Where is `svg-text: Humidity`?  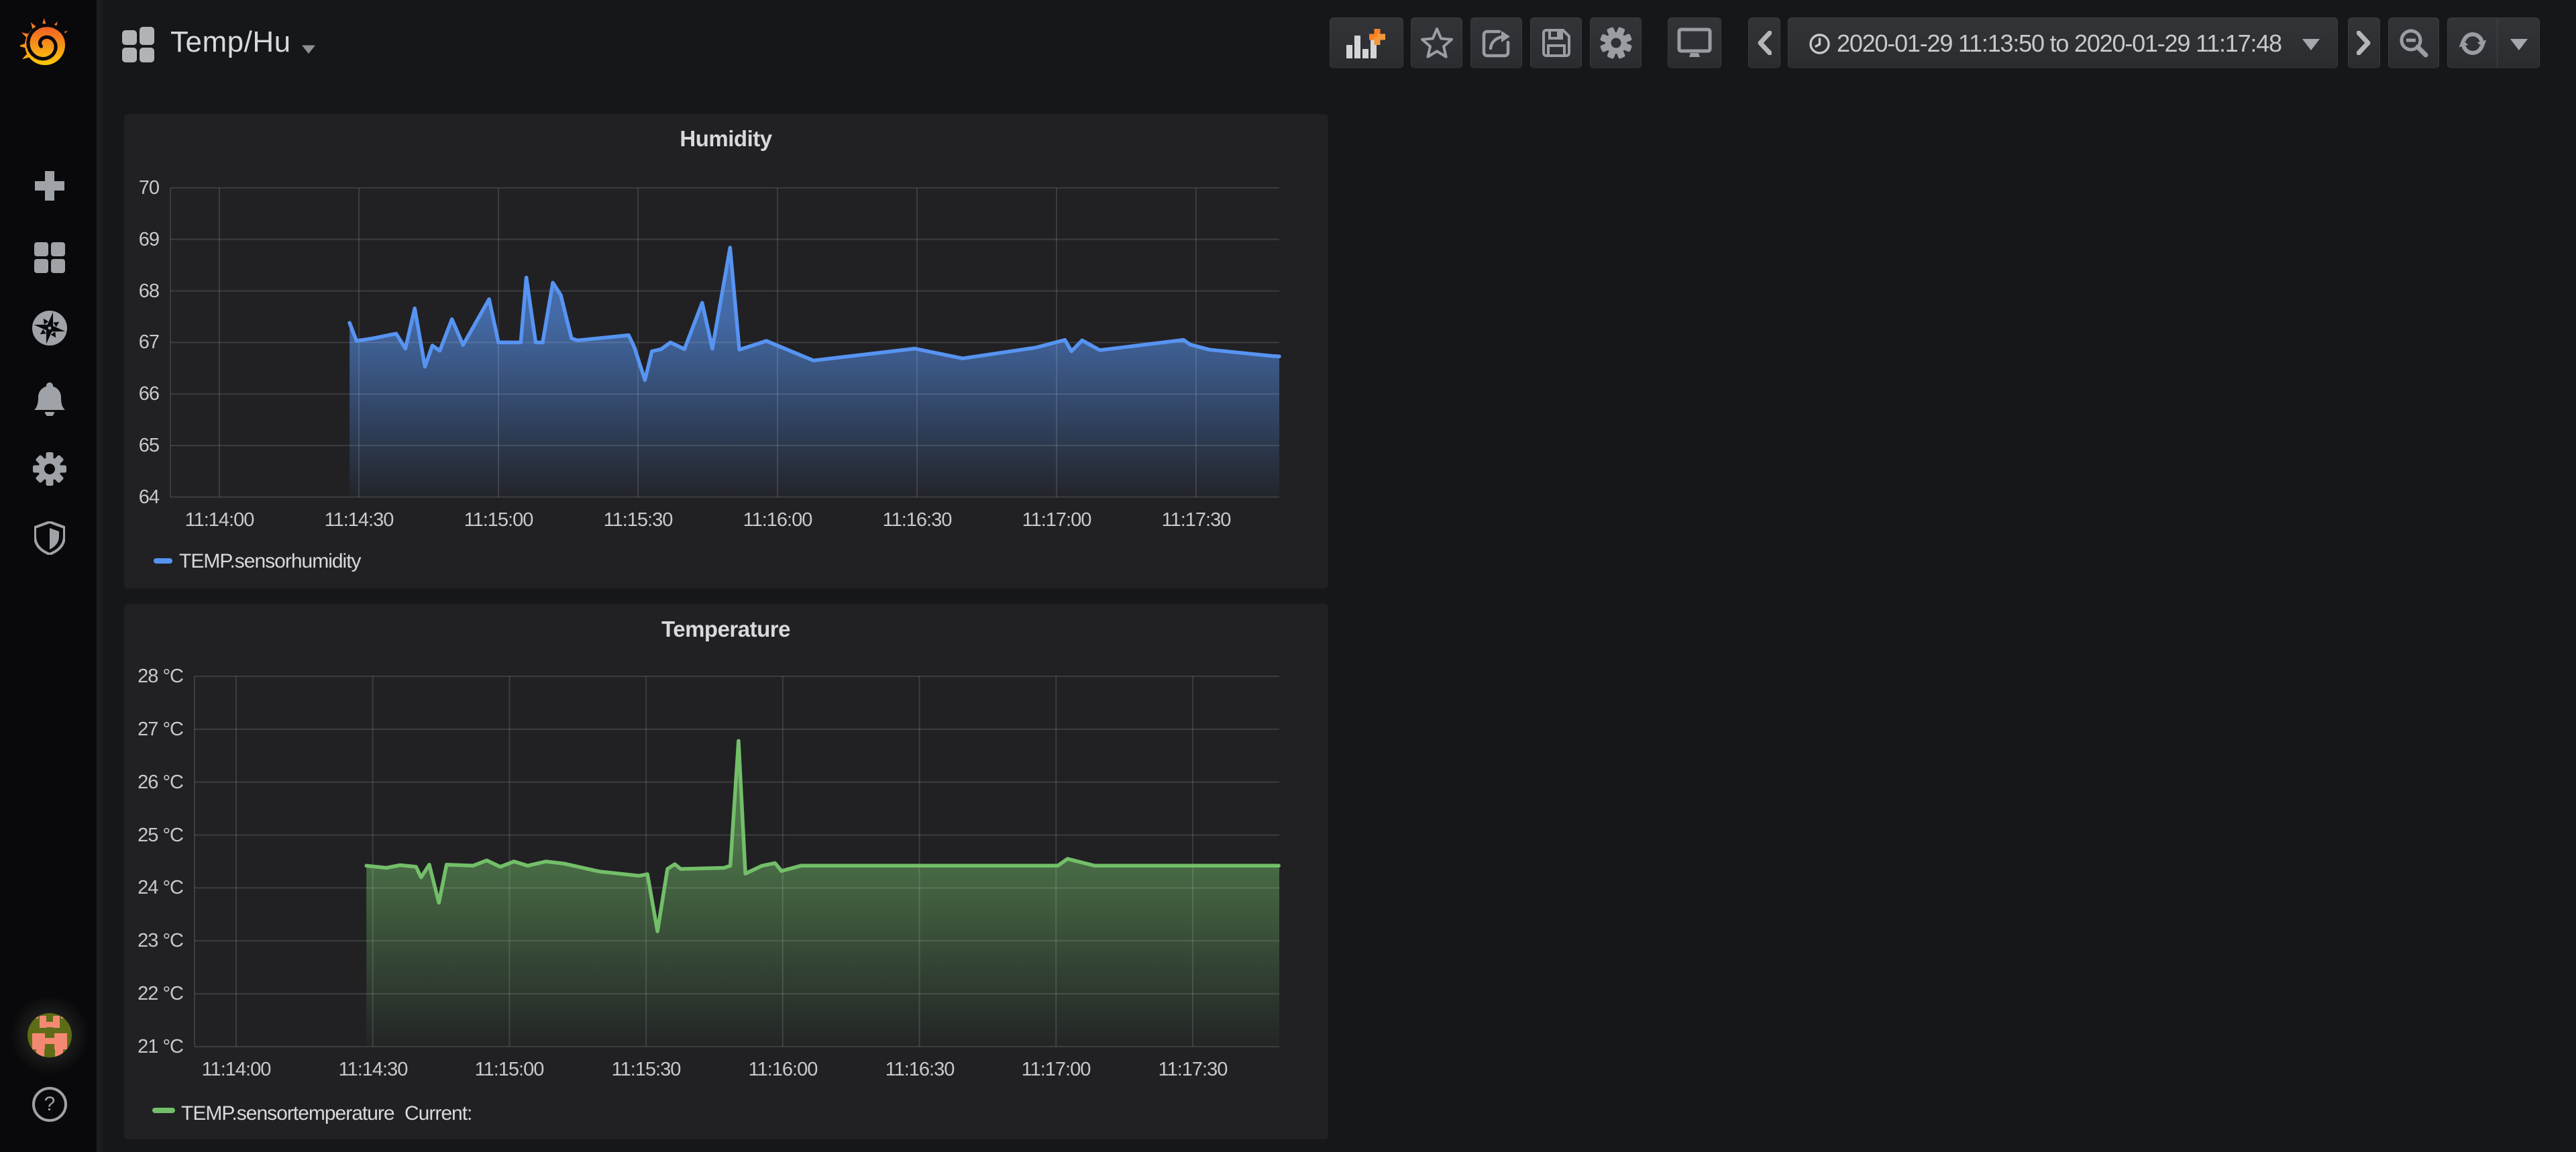
svg-text: Humidity is located at coordinates (726, 138).